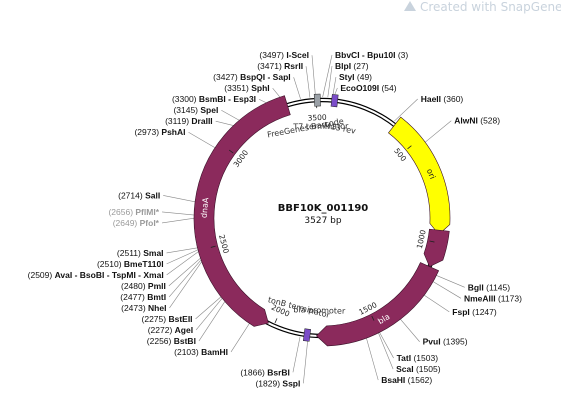  Describe the element at coordinates (442, 99) in the screenshot. I see `site-haeii: HaeII (360)` at that location.